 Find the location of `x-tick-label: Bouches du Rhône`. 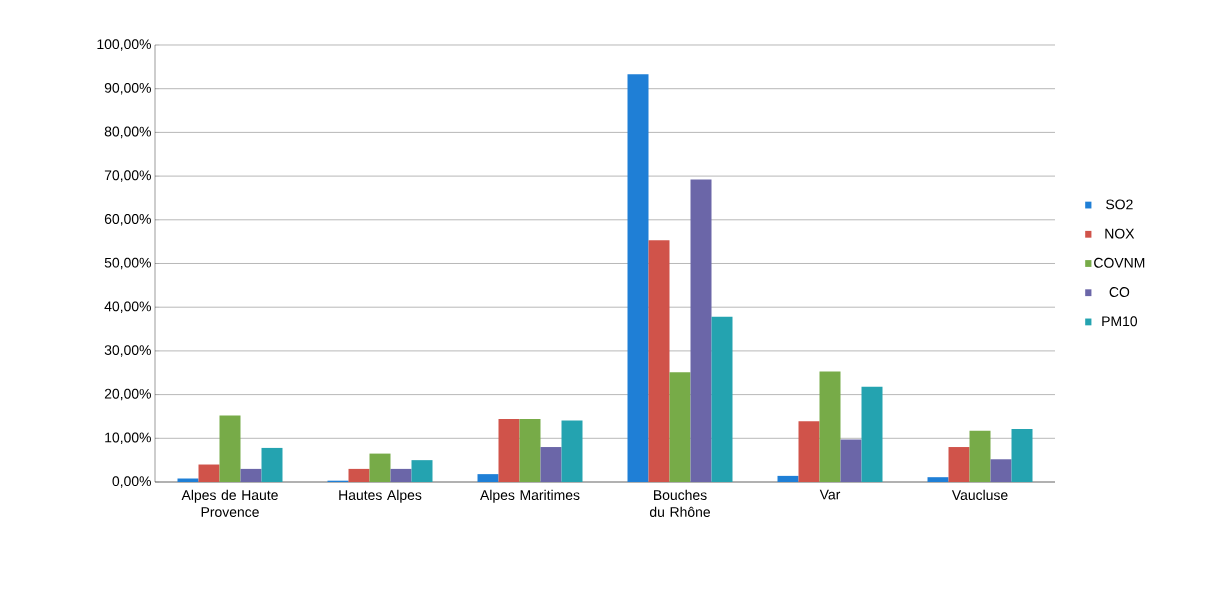

x-tick-label: Bouches du Rhône is located at coordinates (679, 503).